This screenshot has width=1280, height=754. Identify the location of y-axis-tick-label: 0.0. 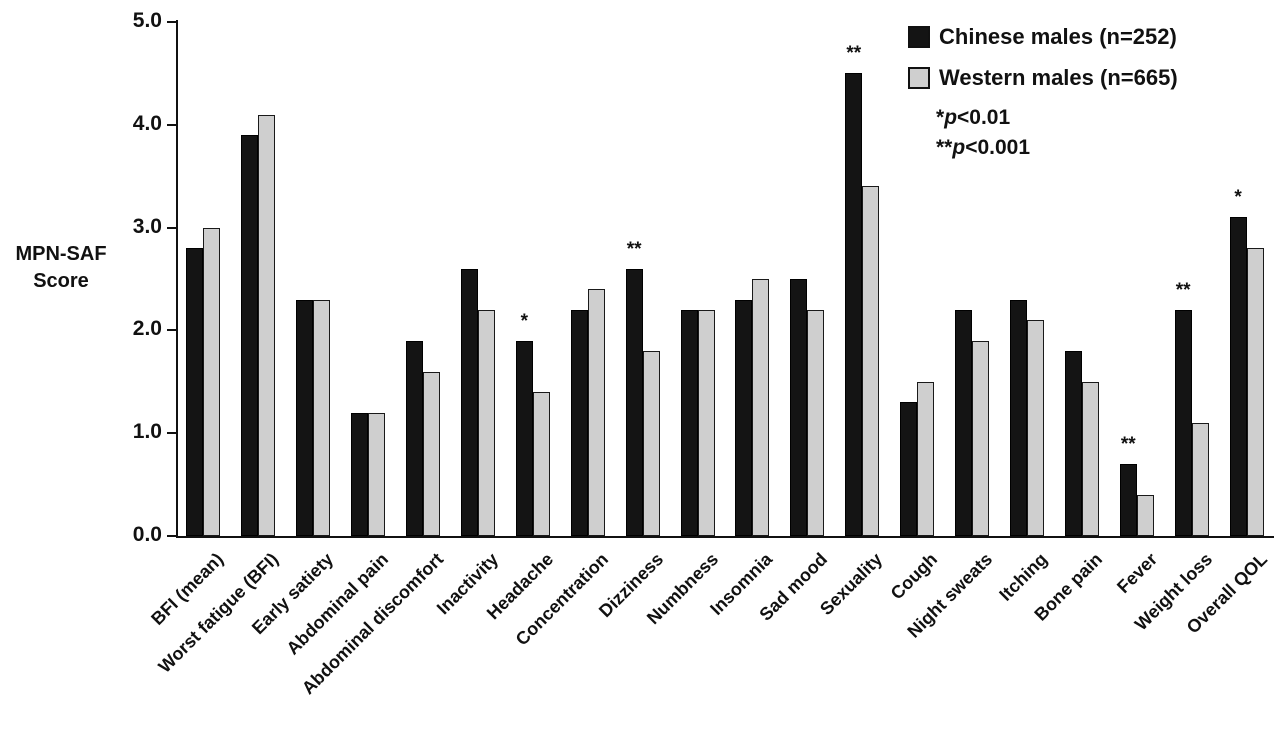
(147, 534).